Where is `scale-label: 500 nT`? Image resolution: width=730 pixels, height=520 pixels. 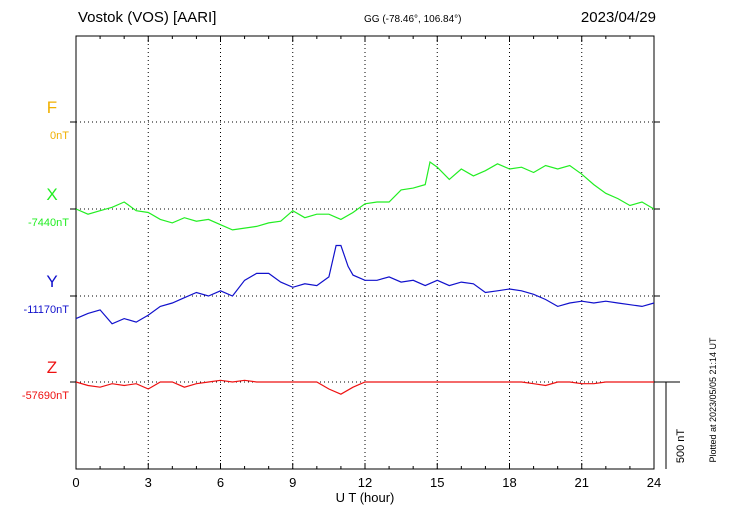 scale-label: 500 nT is located at coordinates (681, 446).